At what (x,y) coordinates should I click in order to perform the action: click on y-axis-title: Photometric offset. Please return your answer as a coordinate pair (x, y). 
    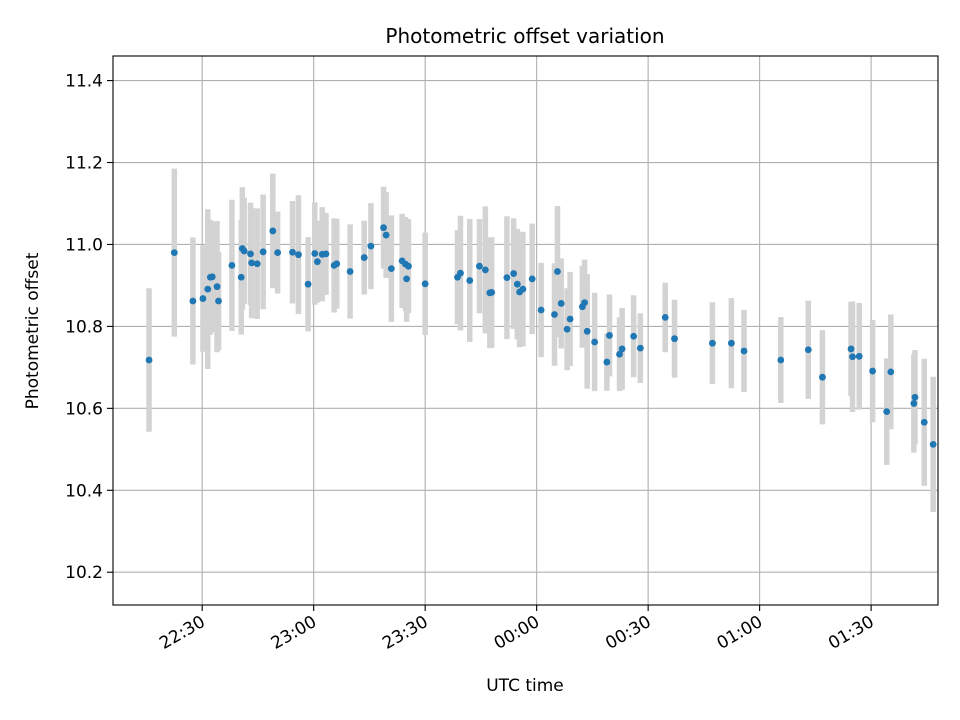
    Looking at the image, I should click on (33, 330).